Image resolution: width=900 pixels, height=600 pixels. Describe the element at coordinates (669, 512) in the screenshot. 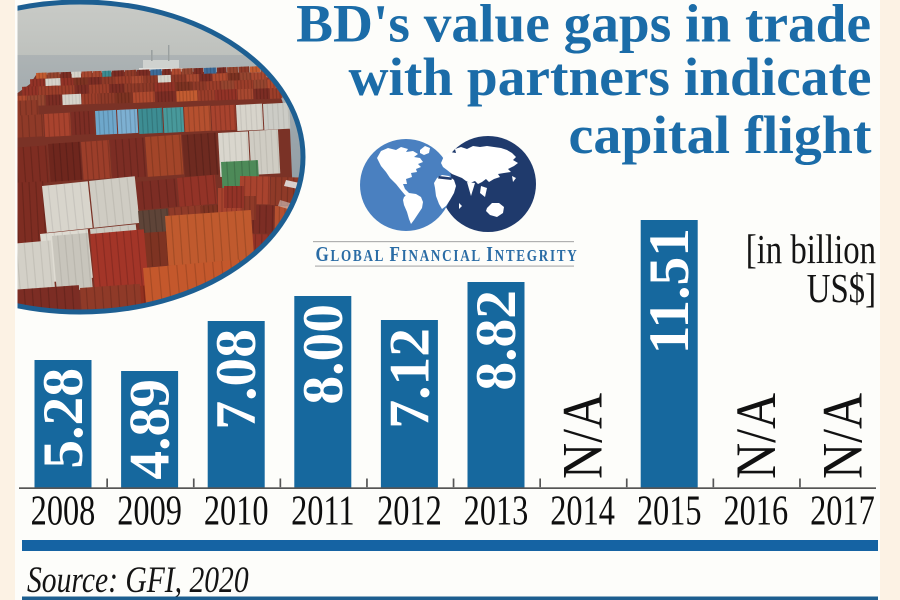

I see `svg-text: 2015` at that location.